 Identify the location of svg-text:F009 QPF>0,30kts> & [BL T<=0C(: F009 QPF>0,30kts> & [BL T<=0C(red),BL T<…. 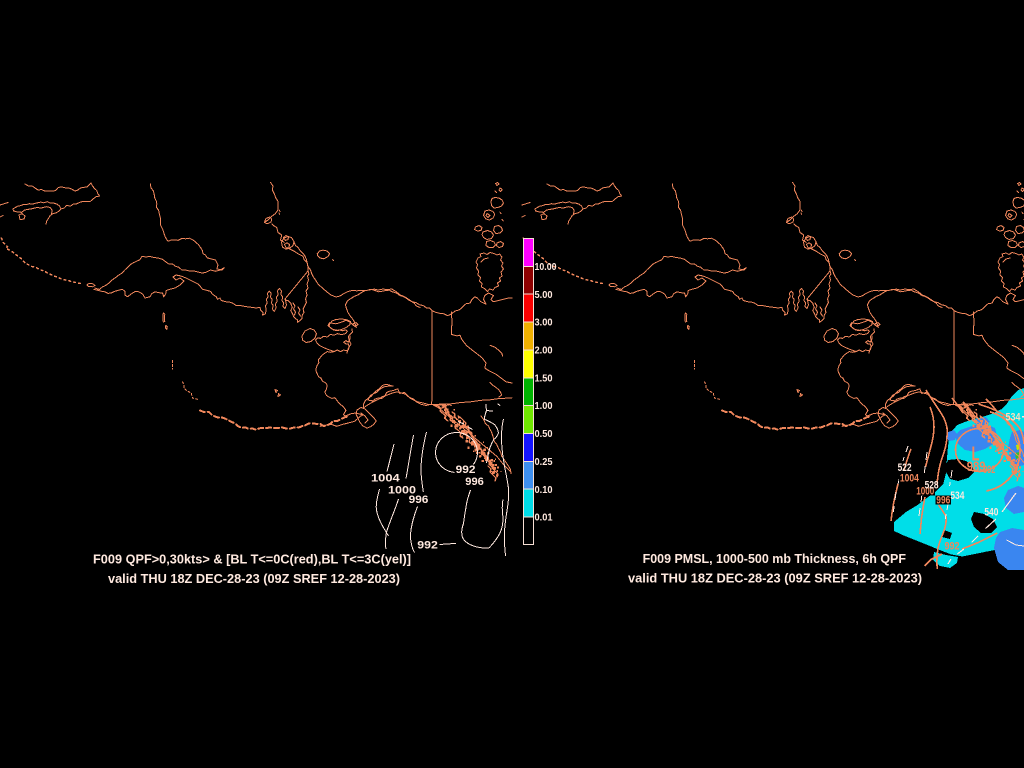
(252, 560).